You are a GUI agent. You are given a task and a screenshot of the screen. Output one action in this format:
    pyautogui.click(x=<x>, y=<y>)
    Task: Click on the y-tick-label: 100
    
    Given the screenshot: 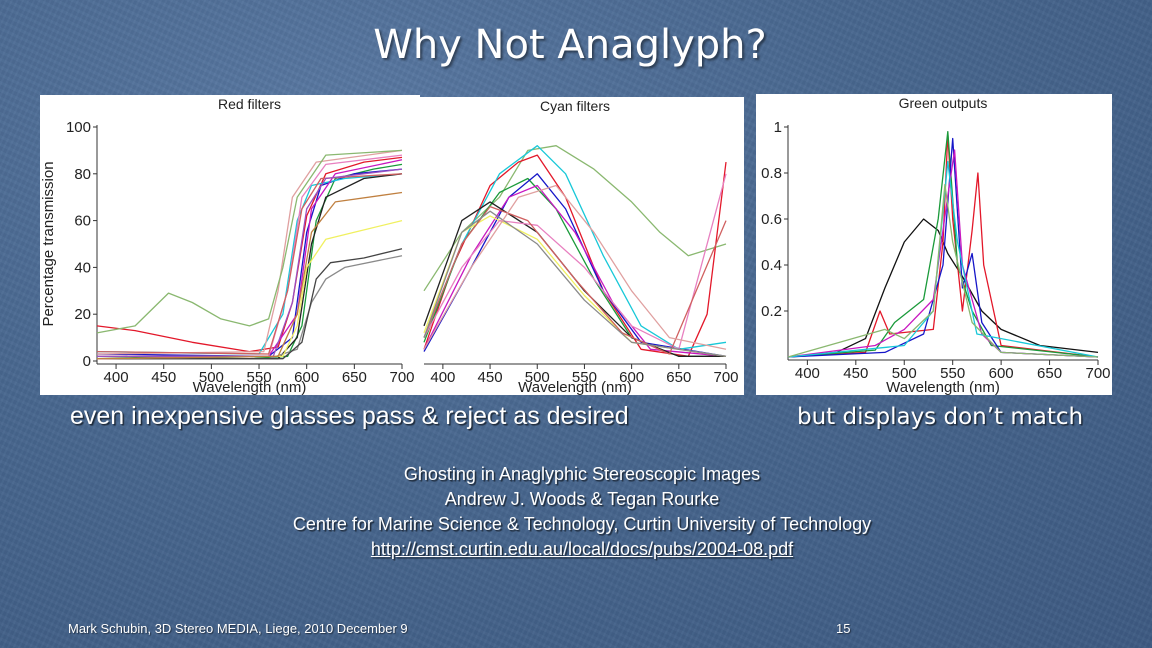 What is the action you would take?
    pyautogui.click(x=78, y=127)
    